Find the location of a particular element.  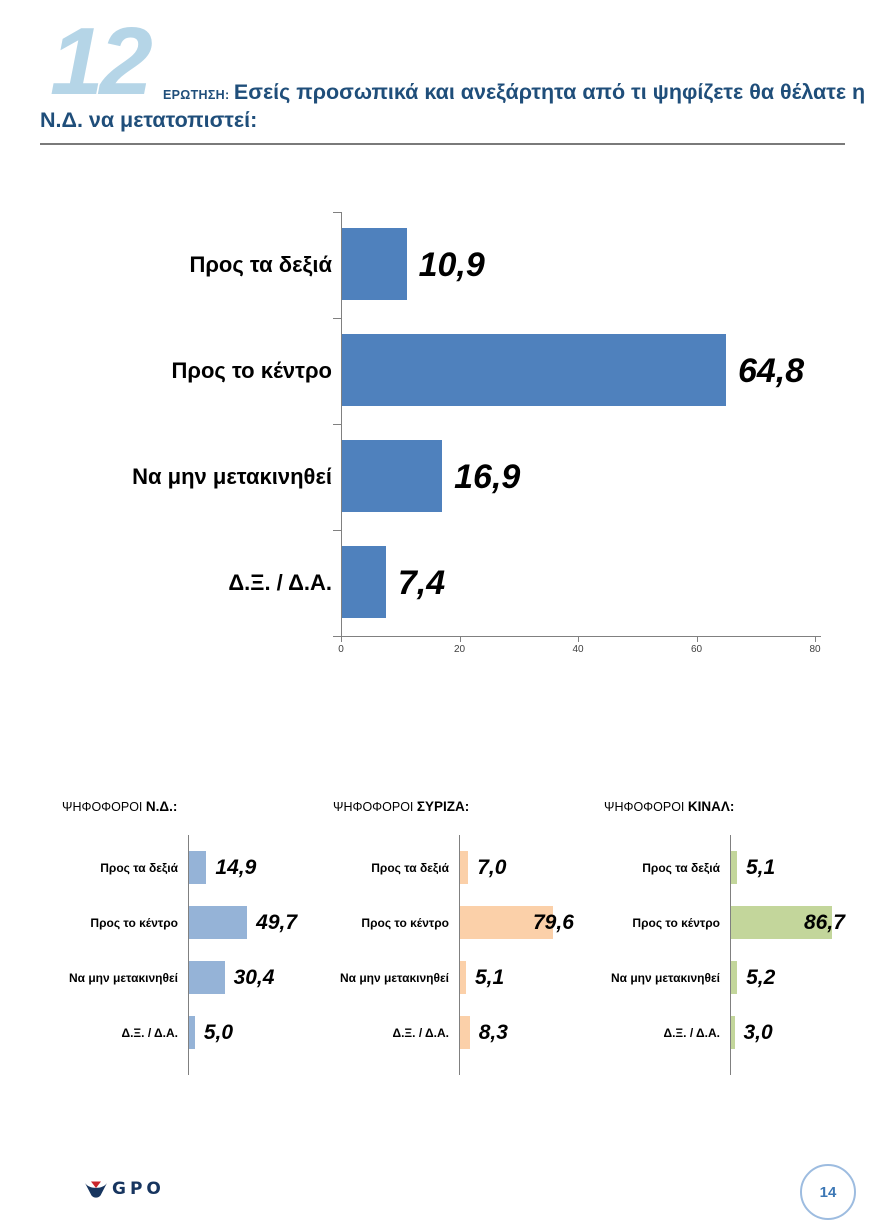

x-axis-label: 0 is located at coordinates (341, 649).